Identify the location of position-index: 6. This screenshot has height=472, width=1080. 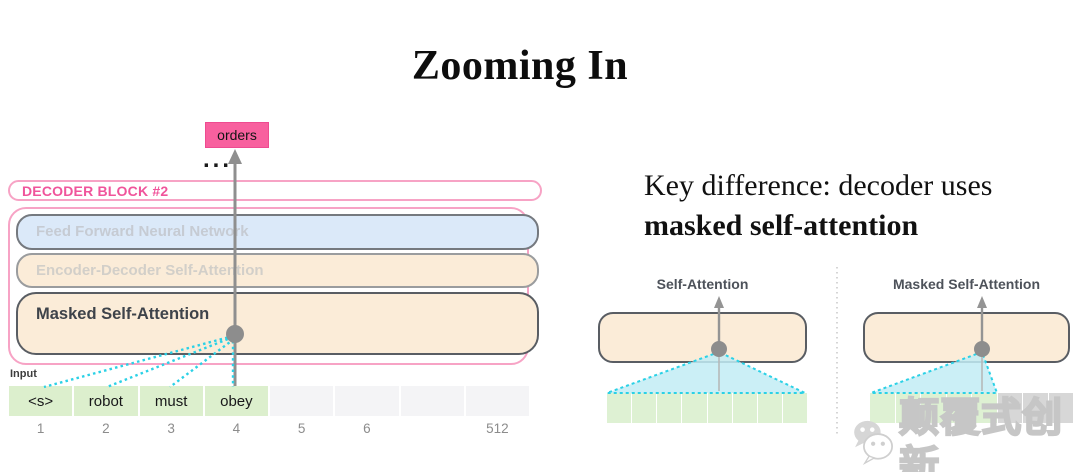
(367, 428).